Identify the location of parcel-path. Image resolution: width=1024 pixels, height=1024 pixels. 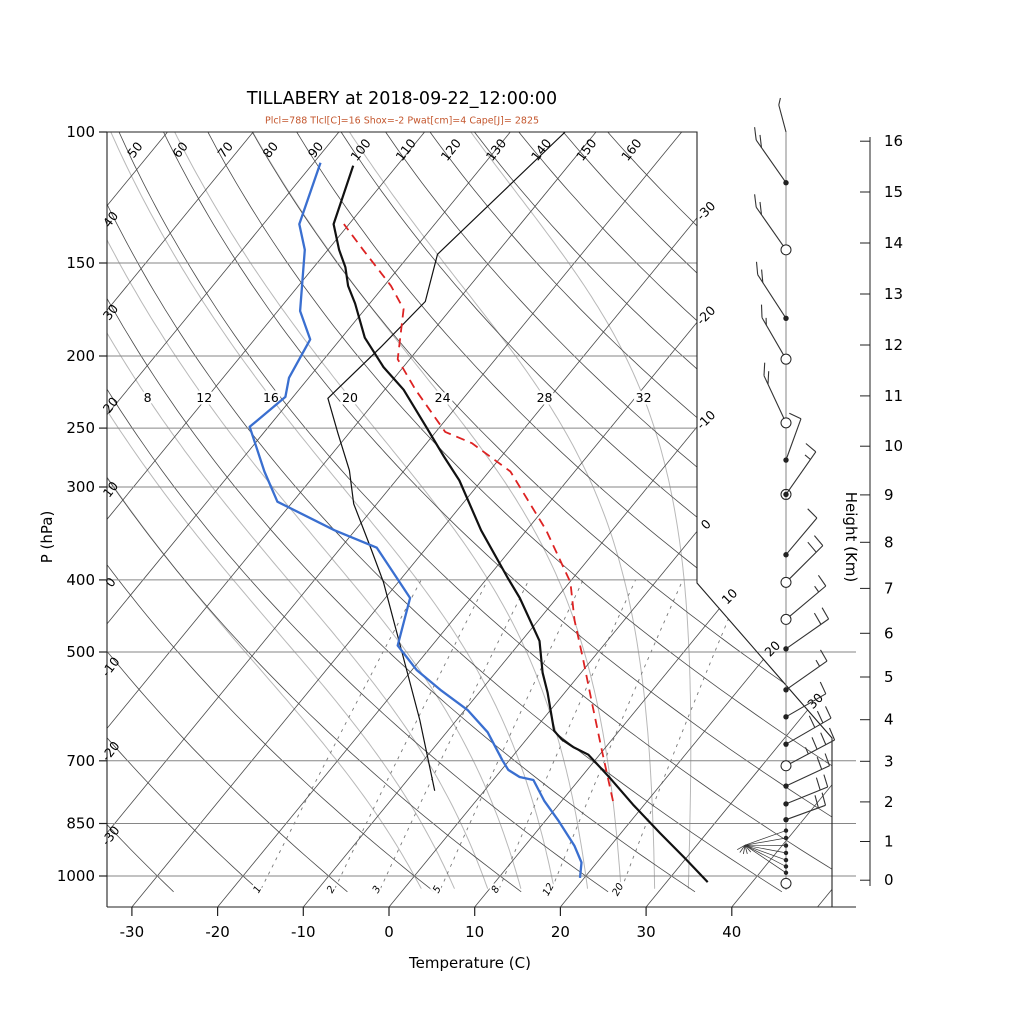
(478, 512).